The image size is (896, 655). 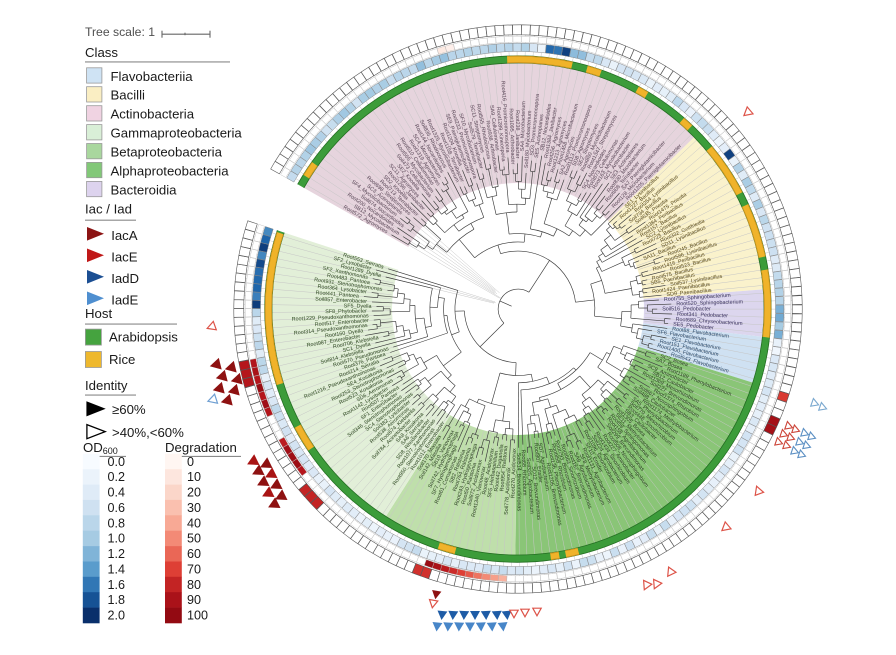 What do you see at coordinates (128, 95) in the screenshot?
I see `svg-text: Bacilli` at bounding box center [128, 95].